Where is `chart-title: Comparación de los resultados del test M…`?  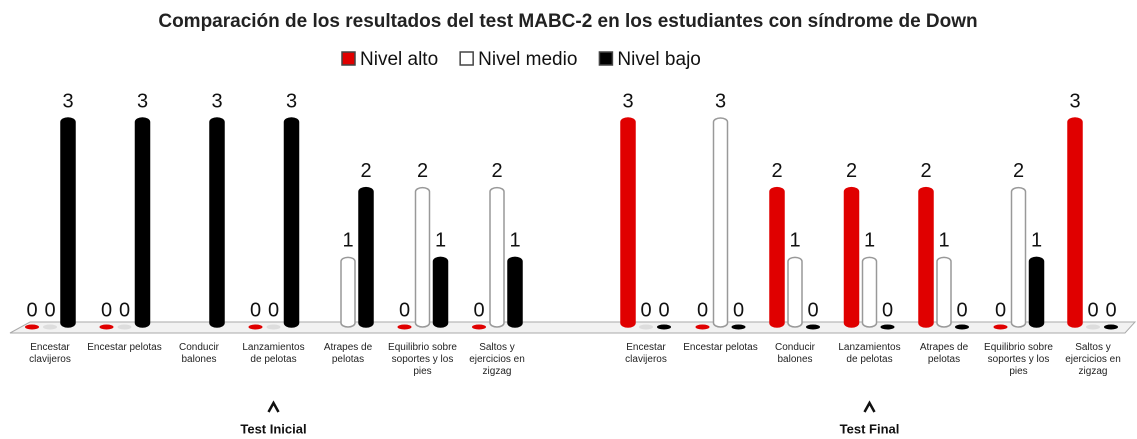 chart-title: Comparación de los resultados del test M… is located at coordinates (567, 21).